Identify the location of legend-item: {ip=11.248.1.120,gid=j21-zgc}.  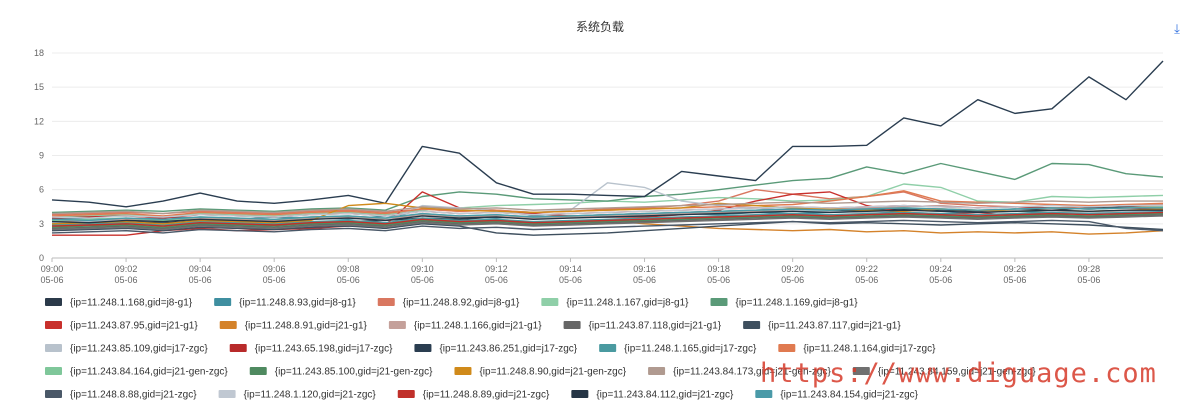
(297, 395).